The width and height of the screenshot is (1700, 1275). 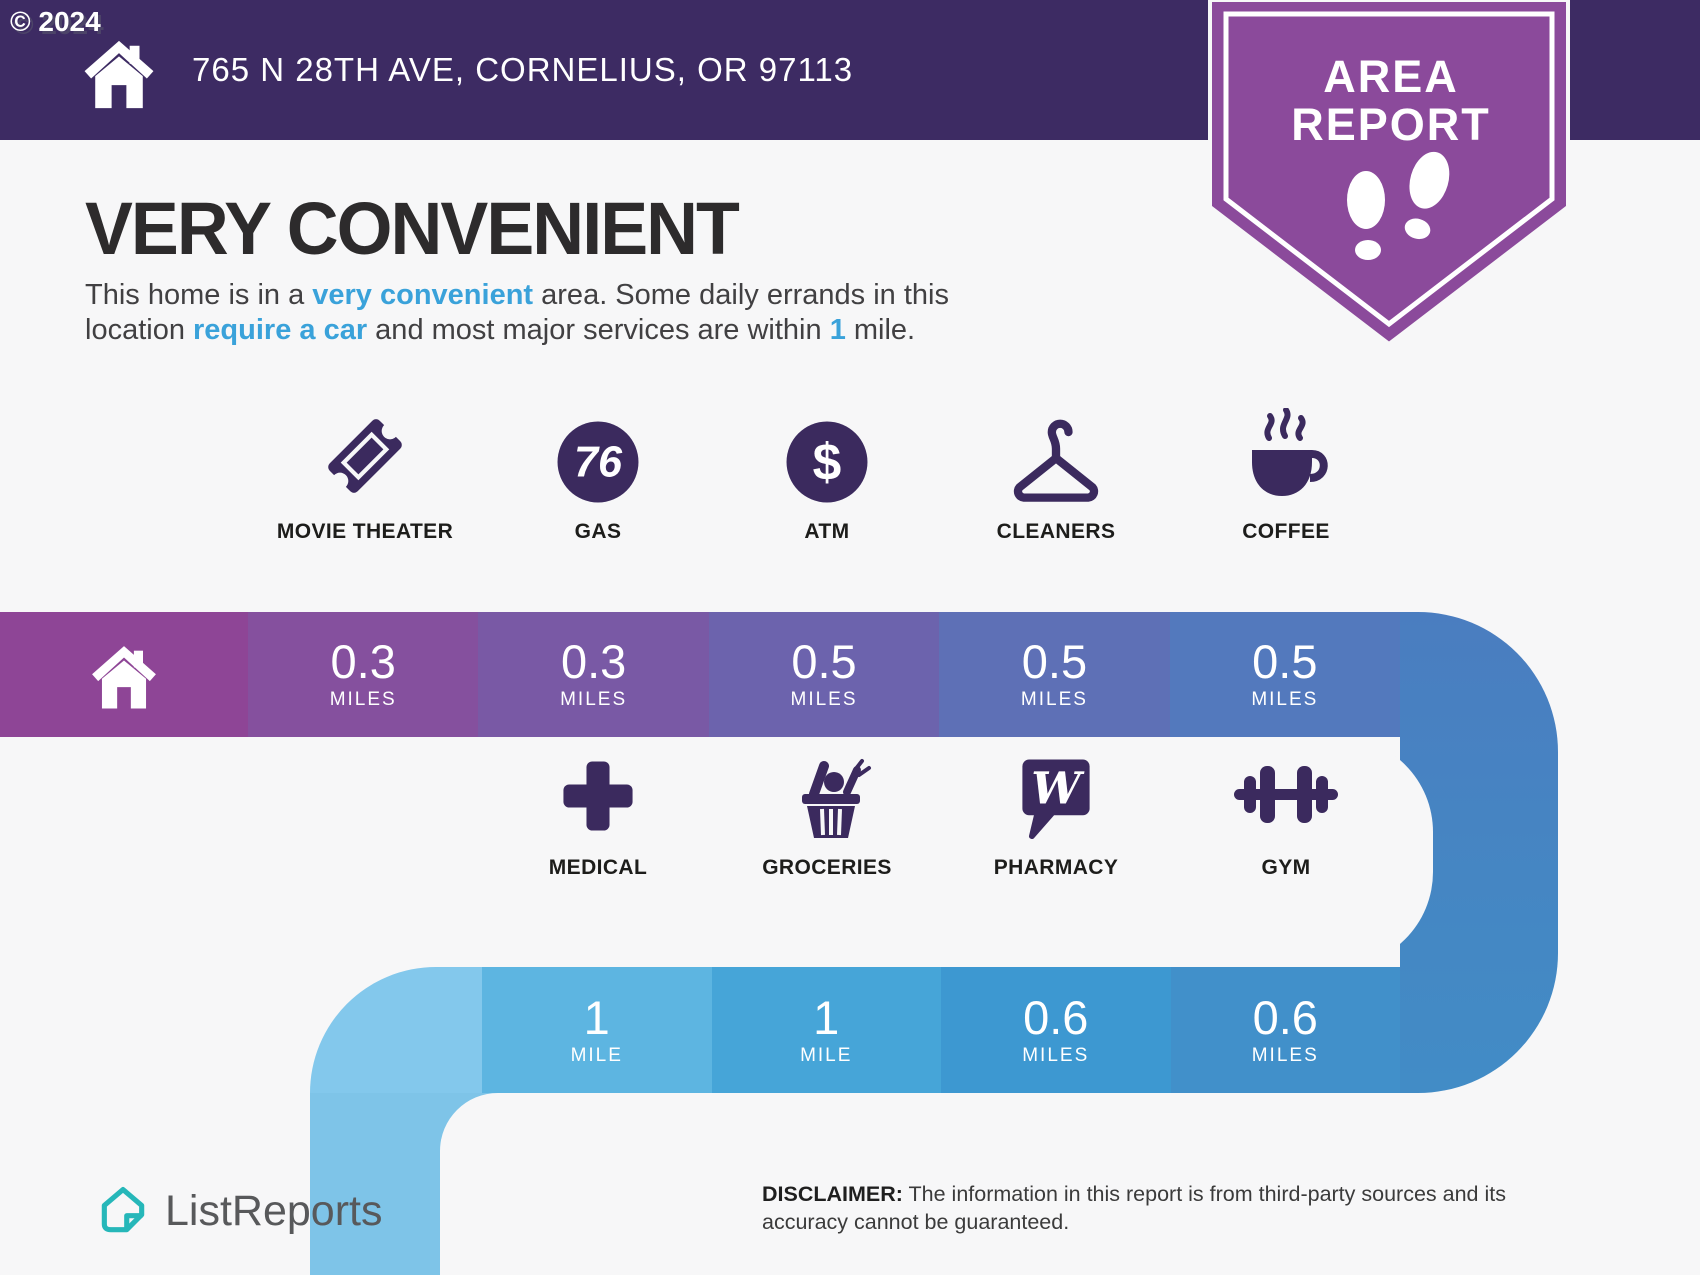 I want to click on service-label: MEDICAL, so click(x=598, y=867).